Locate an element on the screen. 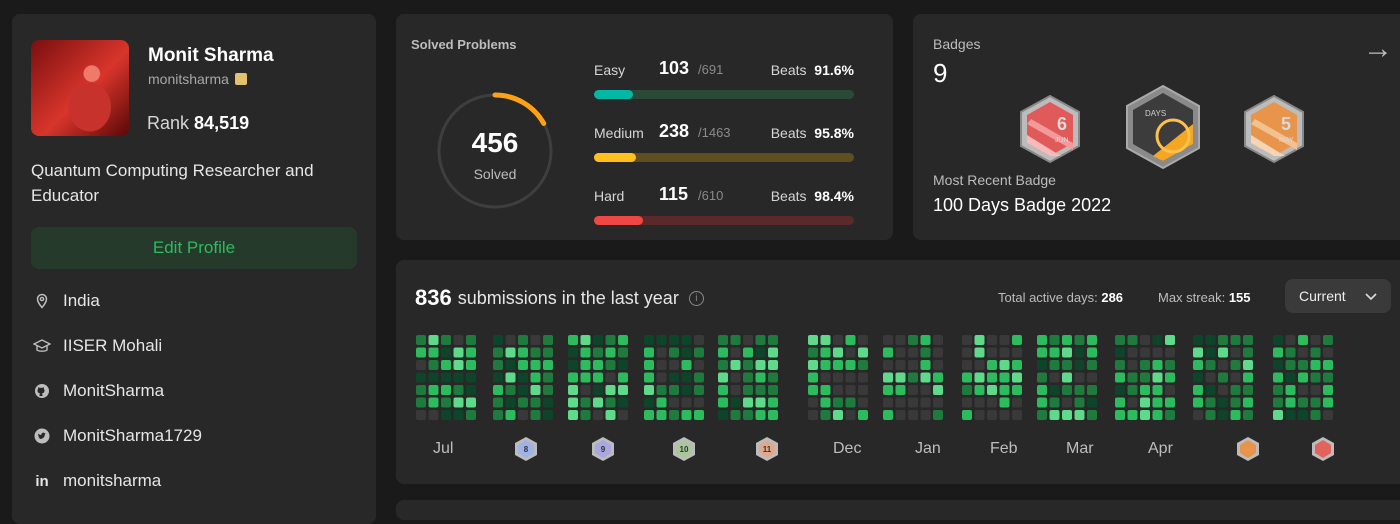  avatar is located at coordinates (80, 88).